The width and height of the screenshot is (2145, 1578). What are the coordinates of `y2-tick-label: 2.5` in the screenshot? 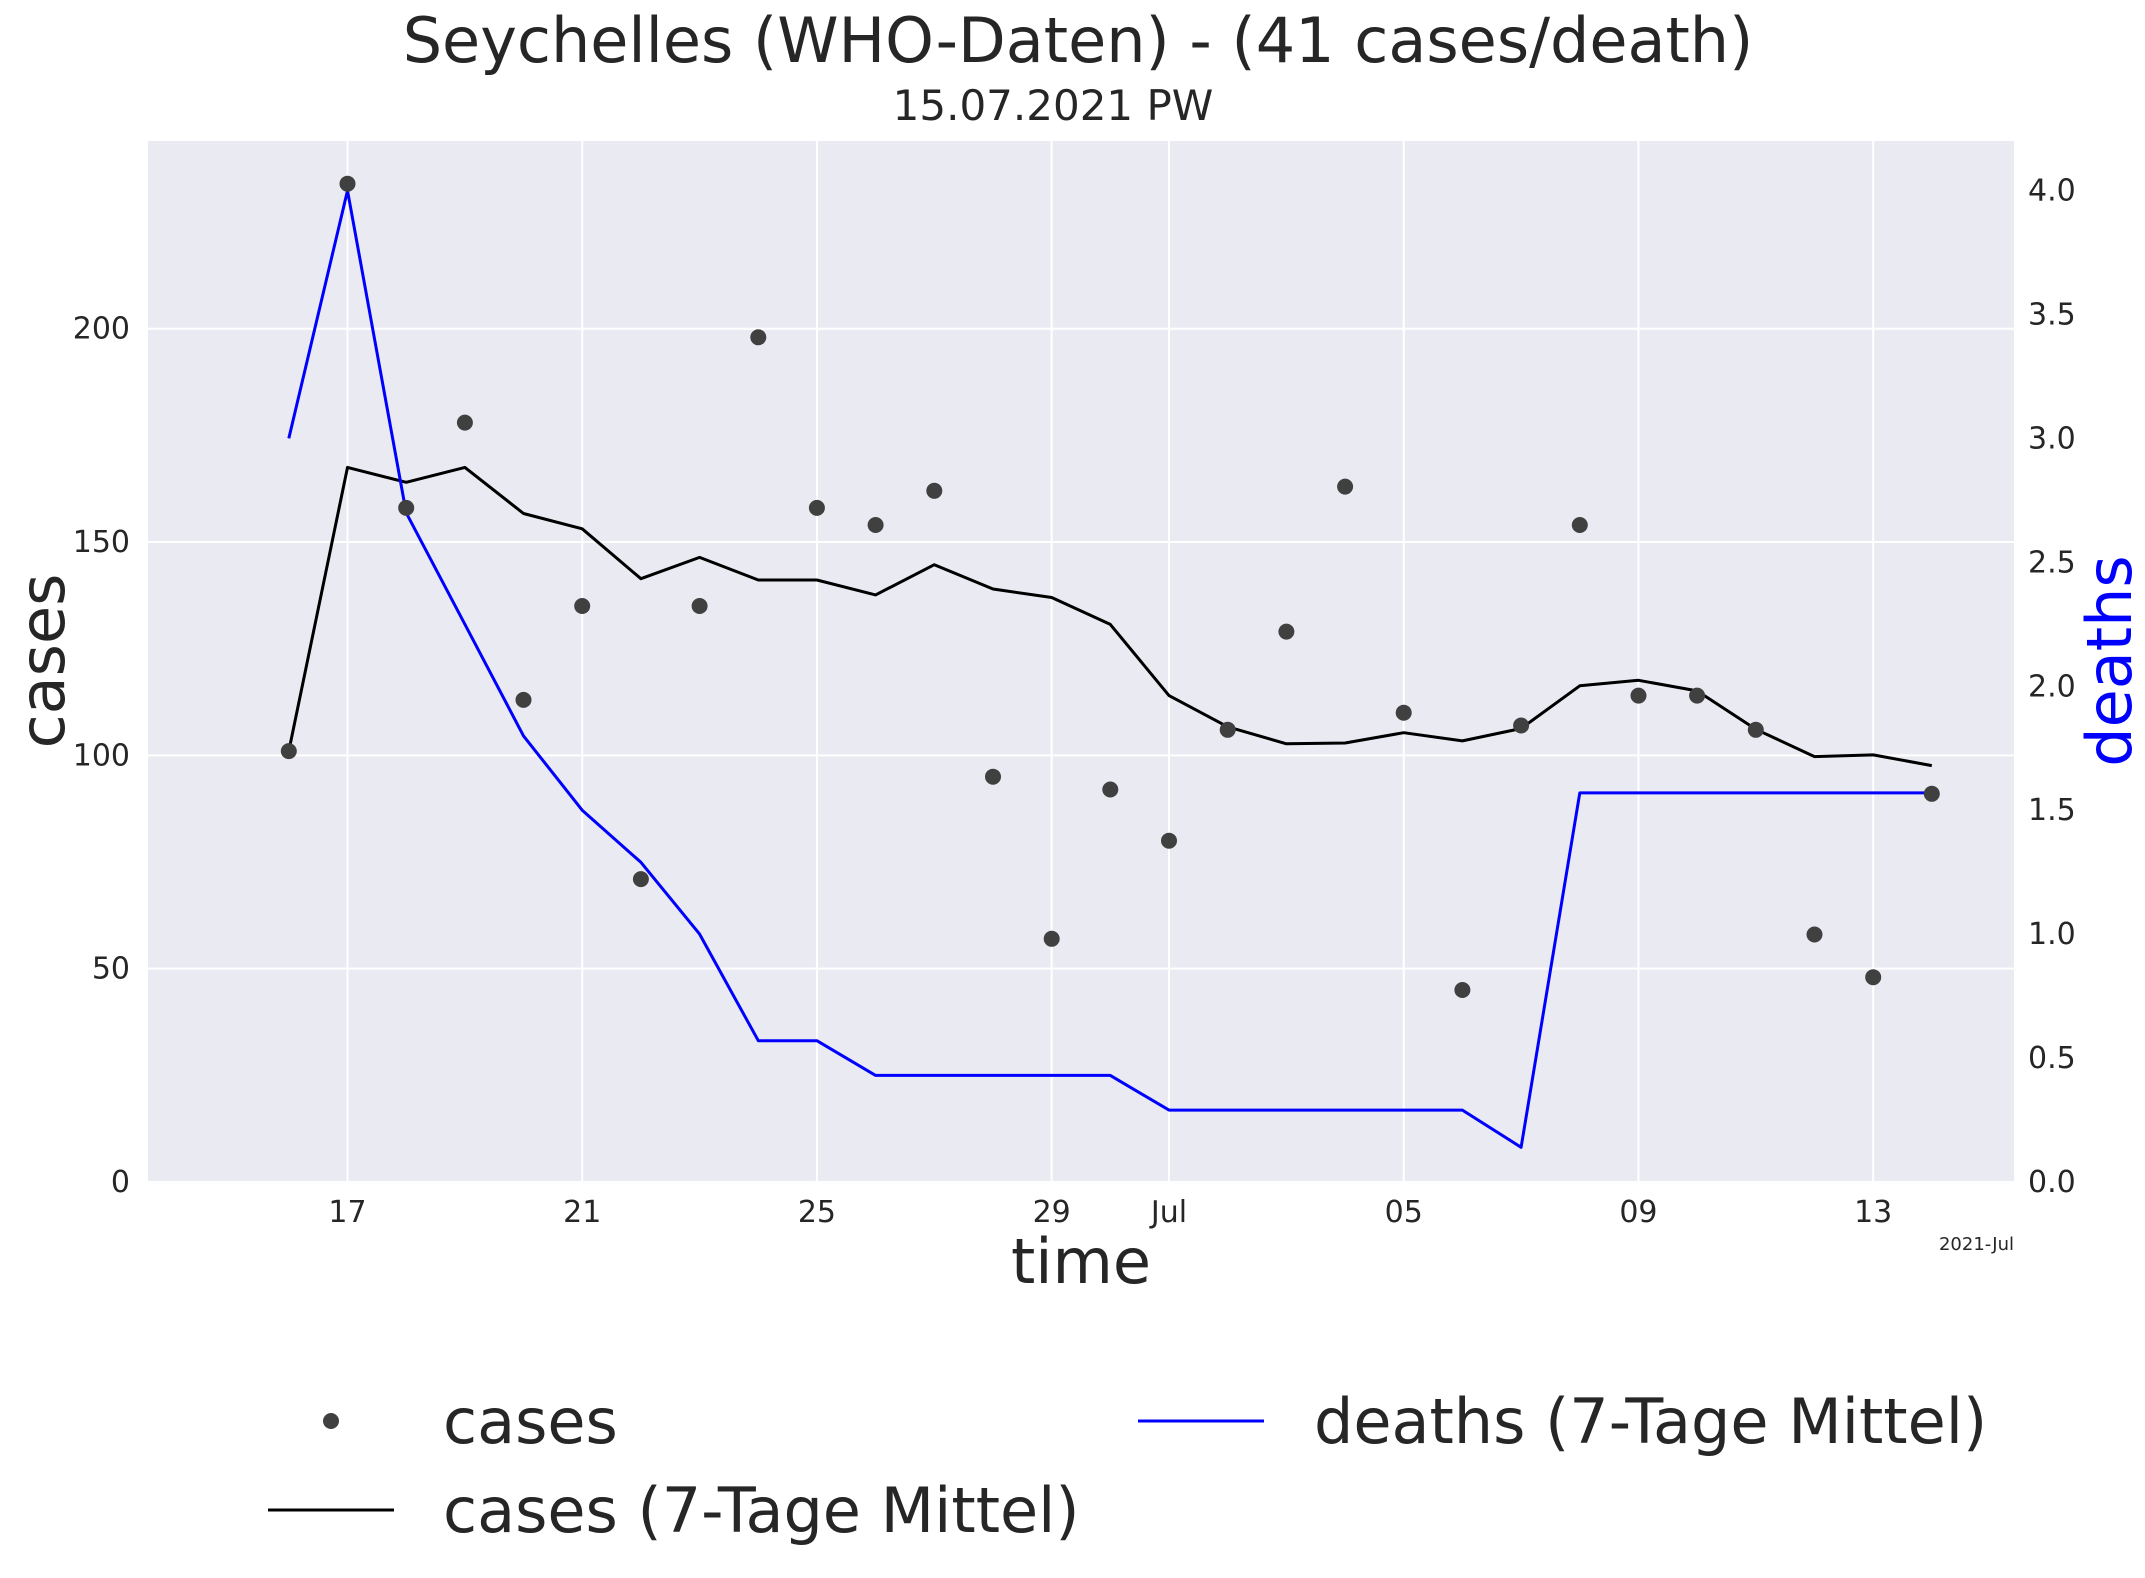 It's located at (2052, 562).